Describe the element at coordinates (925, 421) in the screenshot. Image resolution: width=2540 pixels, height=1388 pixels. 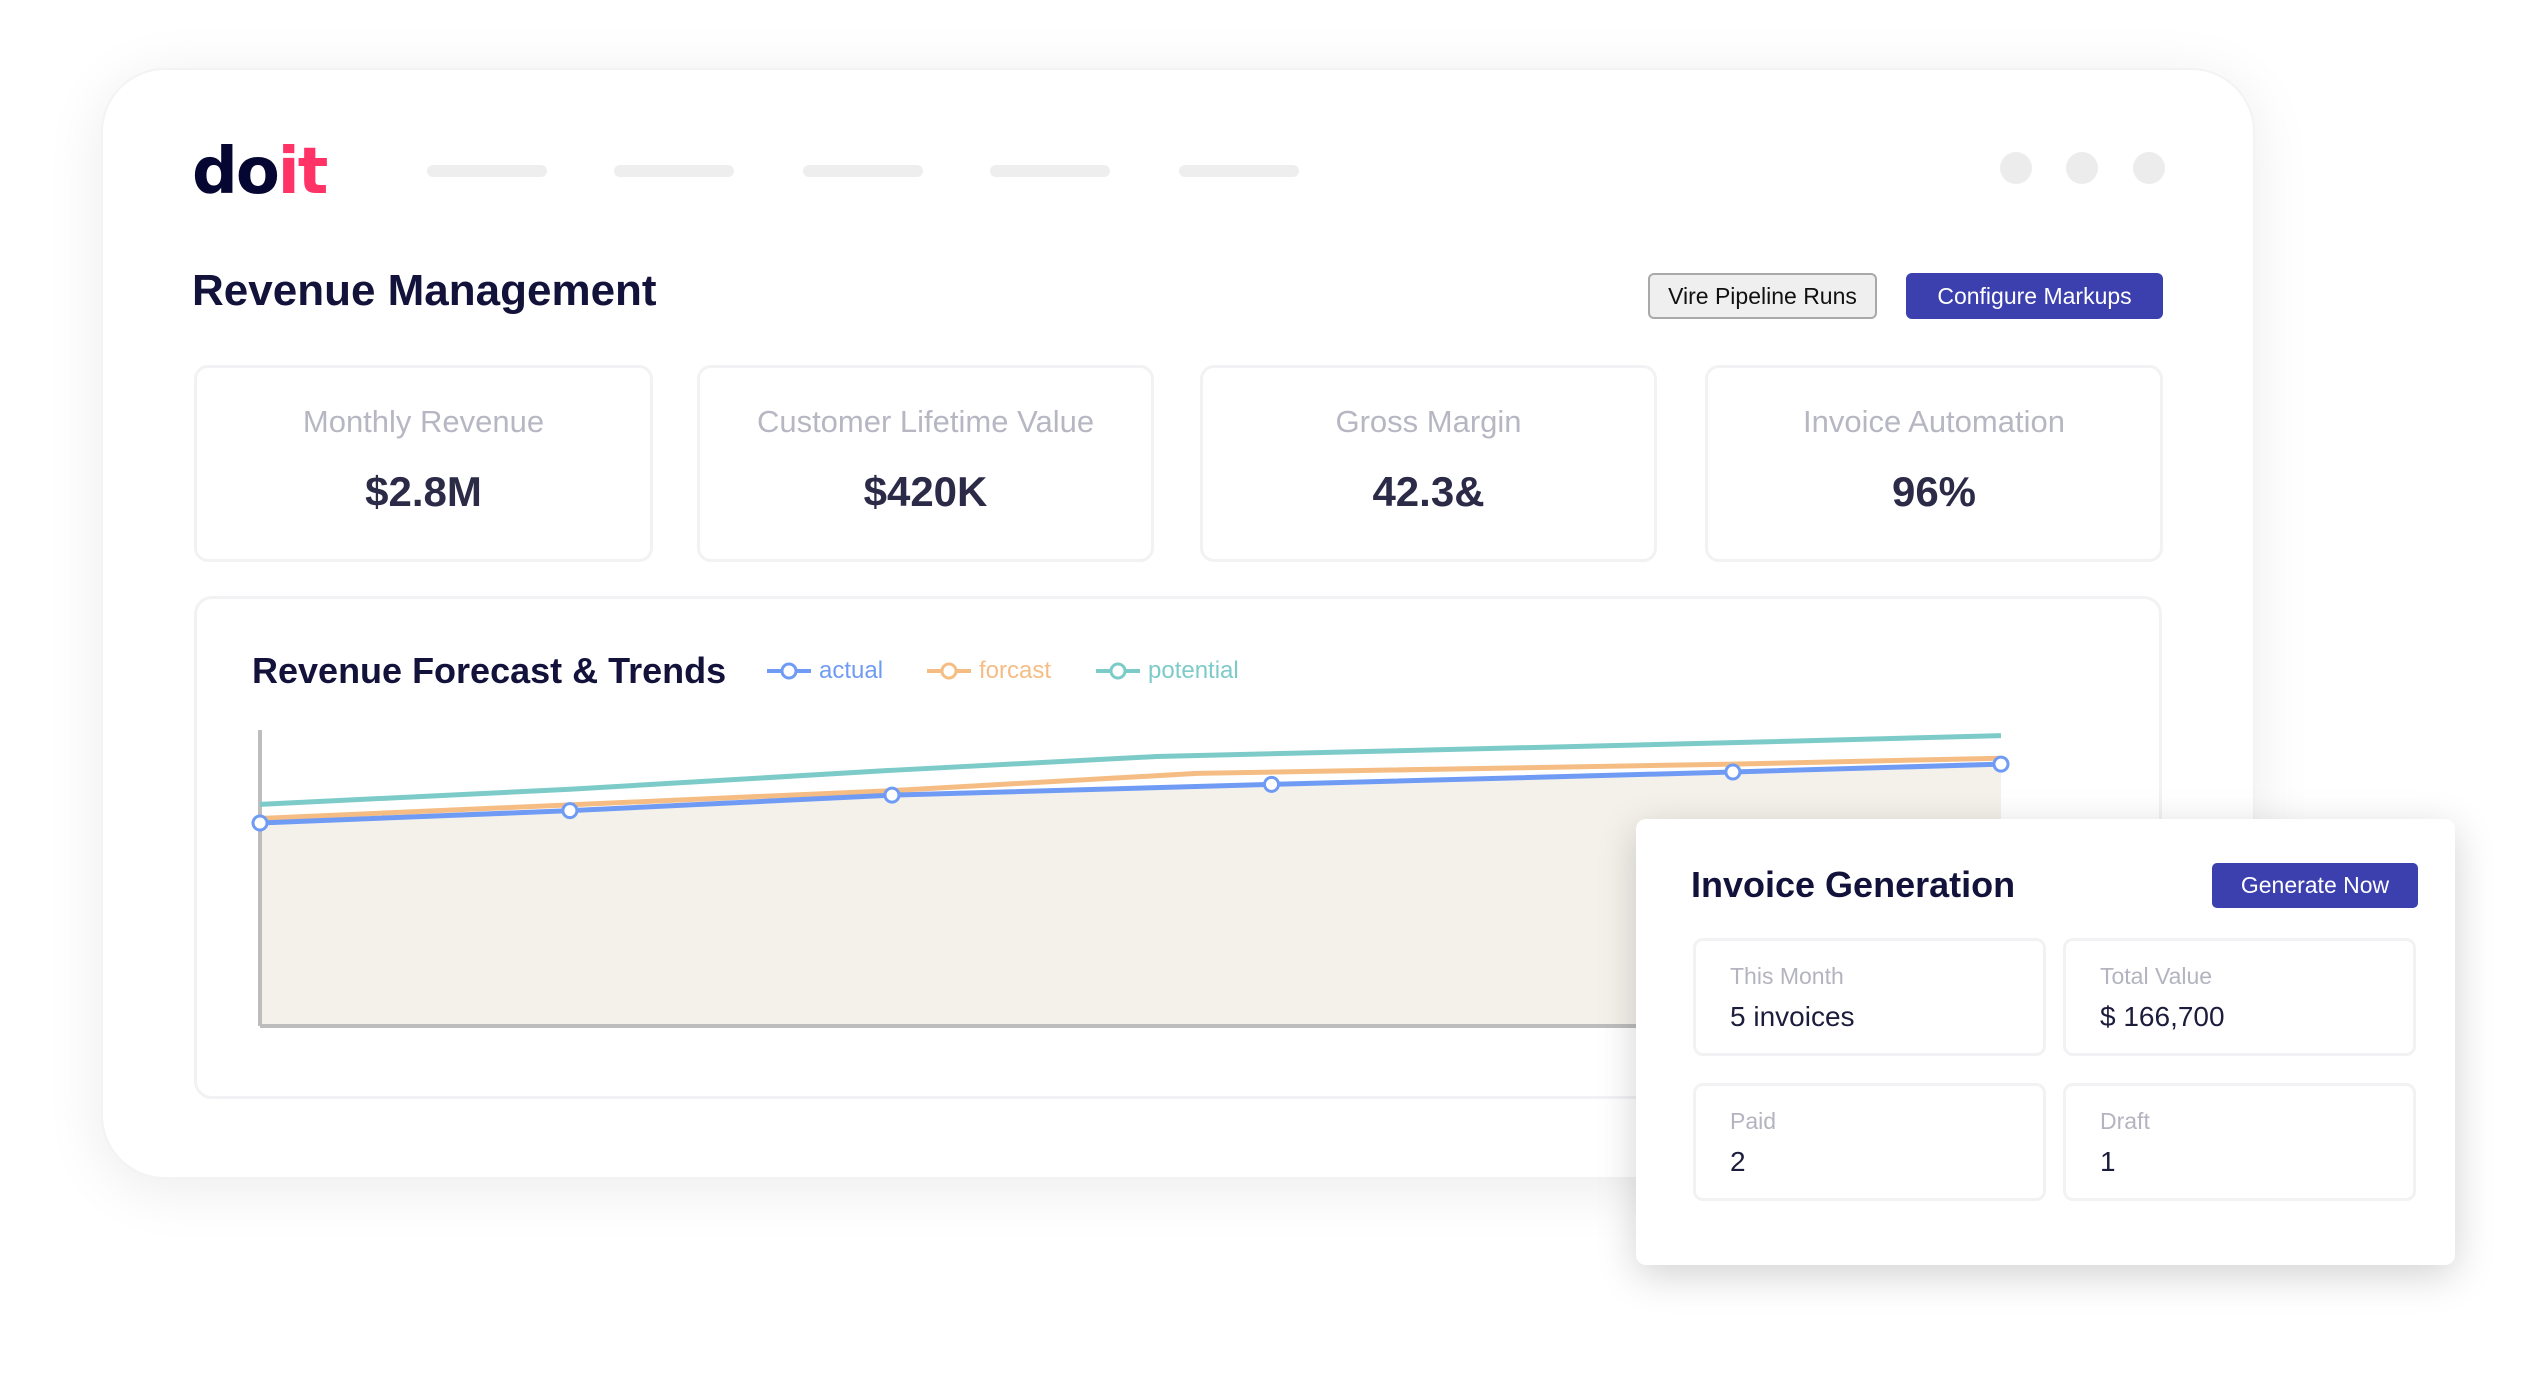
I see `stat-label: Customer Lifetime Value` at that location.